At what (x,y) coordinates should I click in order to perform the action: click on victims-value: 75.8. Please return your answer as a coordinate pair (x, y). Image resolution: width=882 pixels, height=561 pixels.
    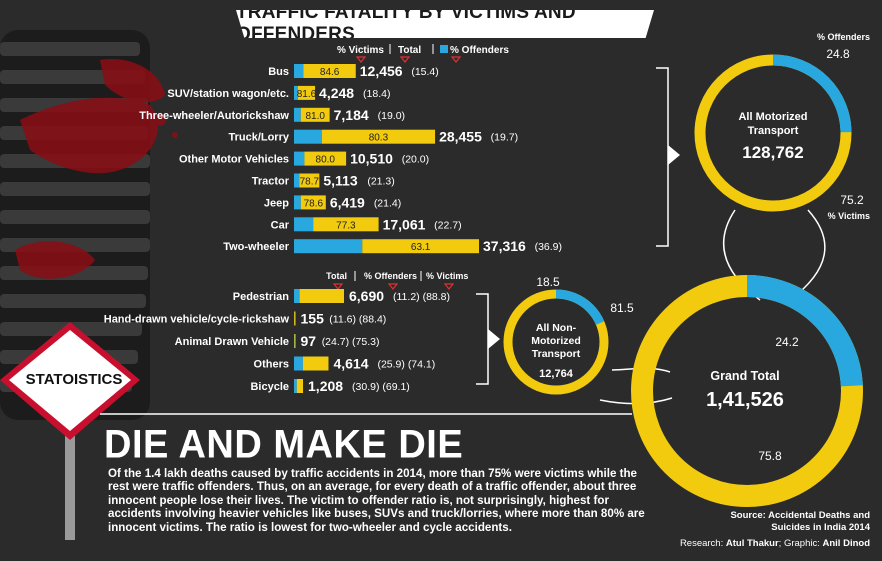
    Looking at the image, I should click on (770, 456).